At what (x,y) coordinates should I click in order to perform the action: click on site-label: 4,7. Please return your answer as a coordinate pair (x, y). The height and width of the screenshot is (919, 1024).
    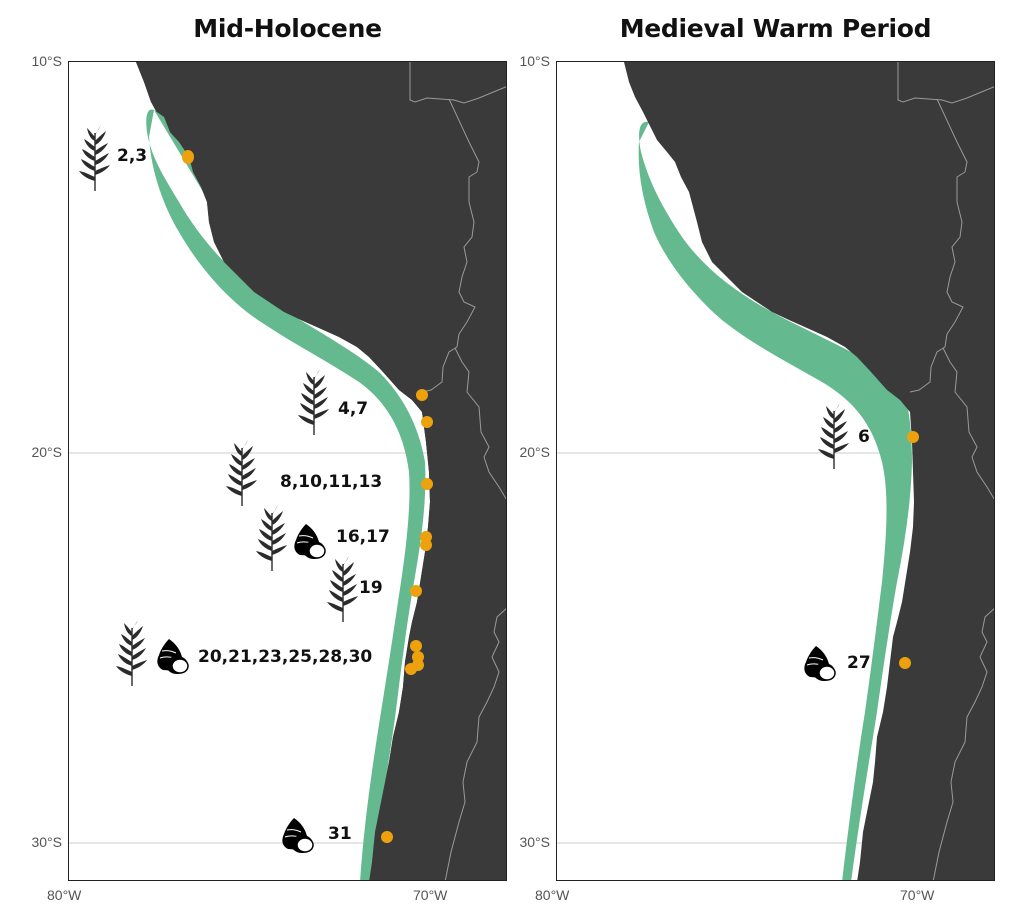
    Looking at the image, I should click on (353, 409).